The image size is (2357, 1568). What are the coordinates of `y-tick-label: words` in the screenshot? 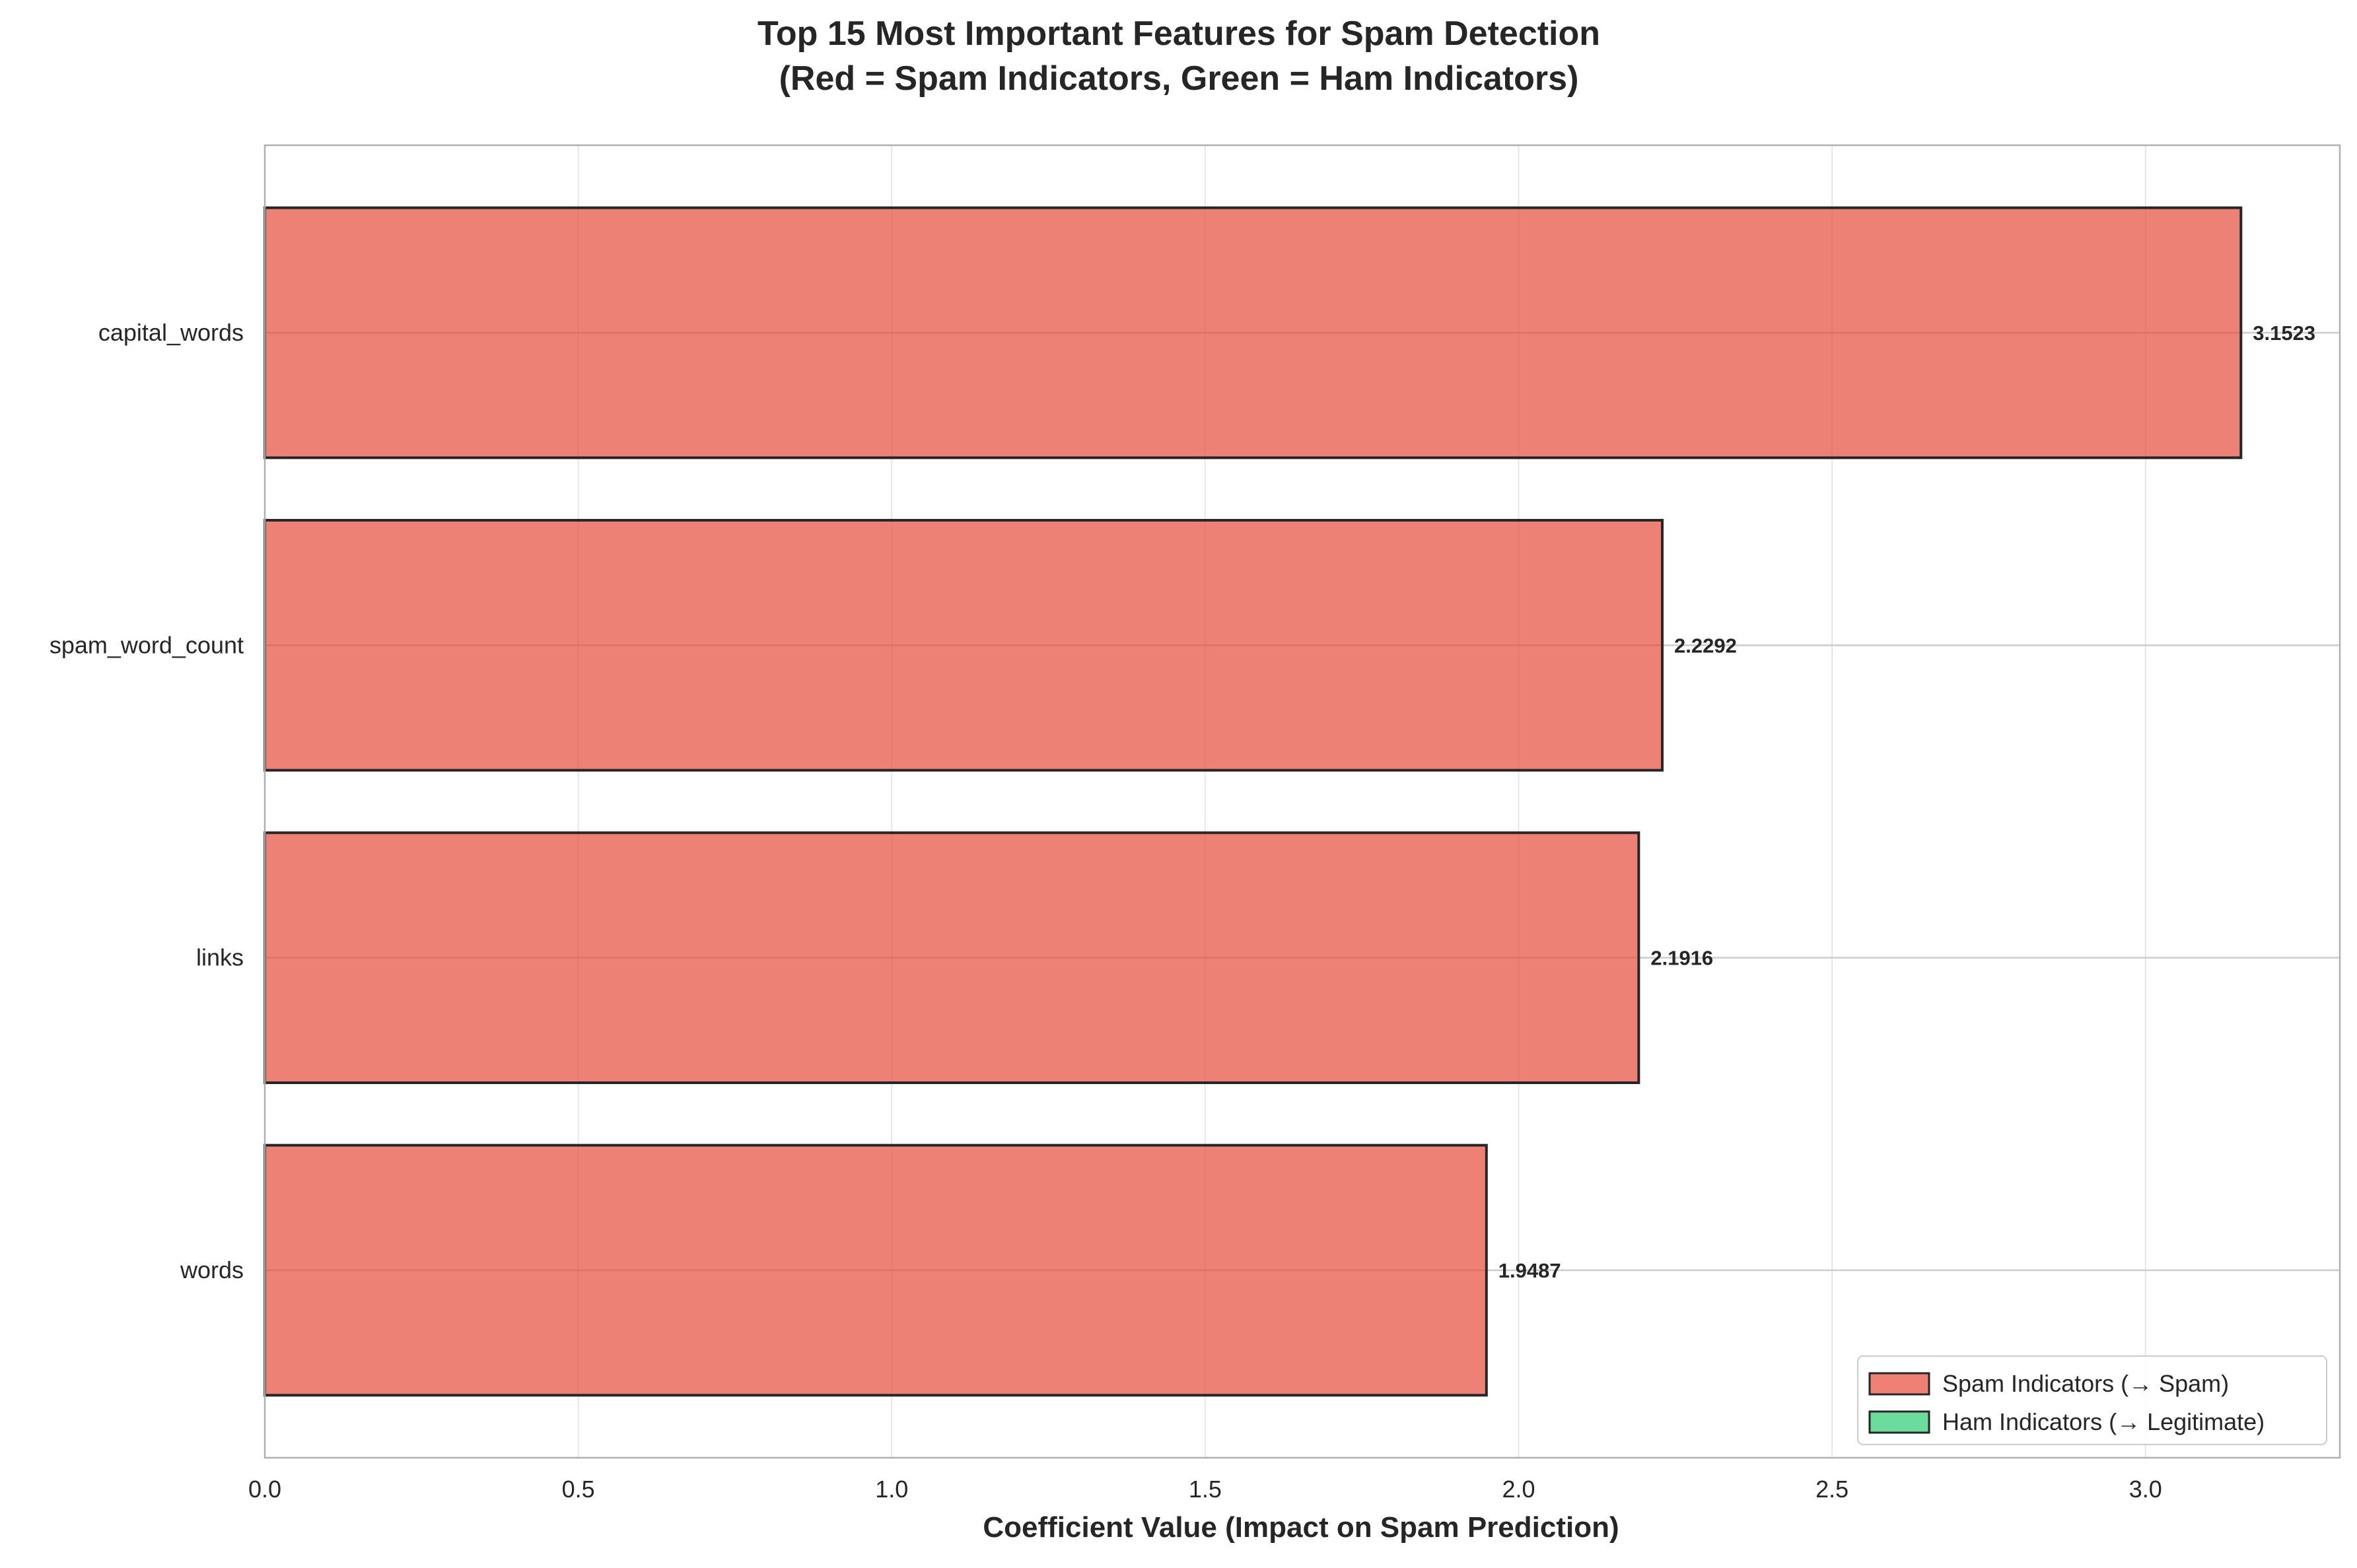 It's located at (212, 1269).